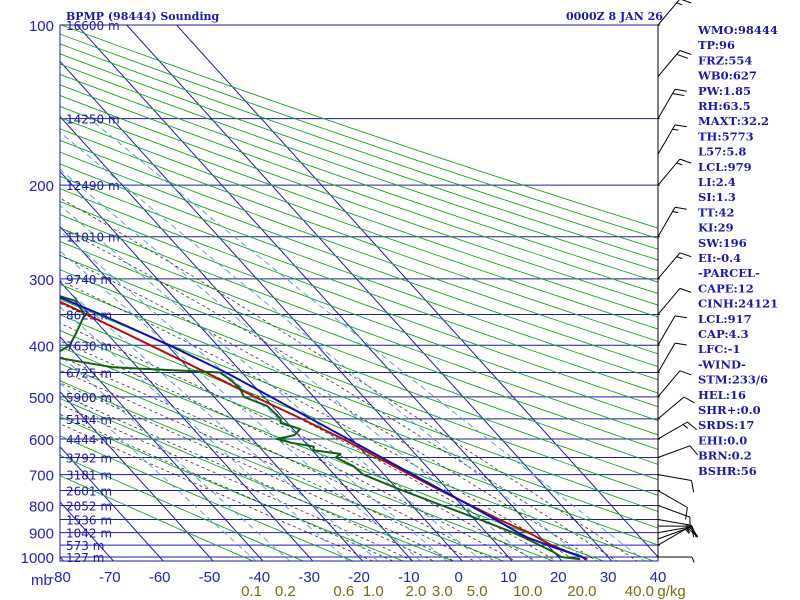 Image resolution: width=800 pixels, height=600 pixels. Describe the element at coordinates (738, 304) in the screenshot. I see `stability-index-item: CINH:24121` at that location.